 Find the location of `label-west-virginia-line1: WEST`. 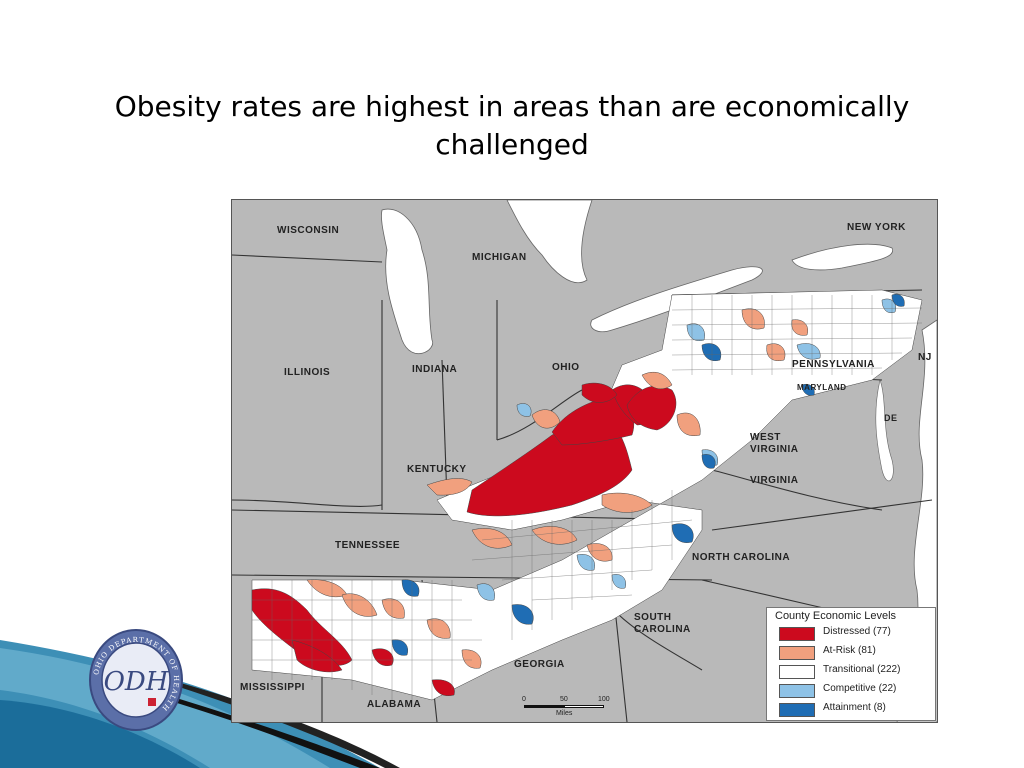

label-west-virginia-line1: WEST is located at coordinates (765, 437).